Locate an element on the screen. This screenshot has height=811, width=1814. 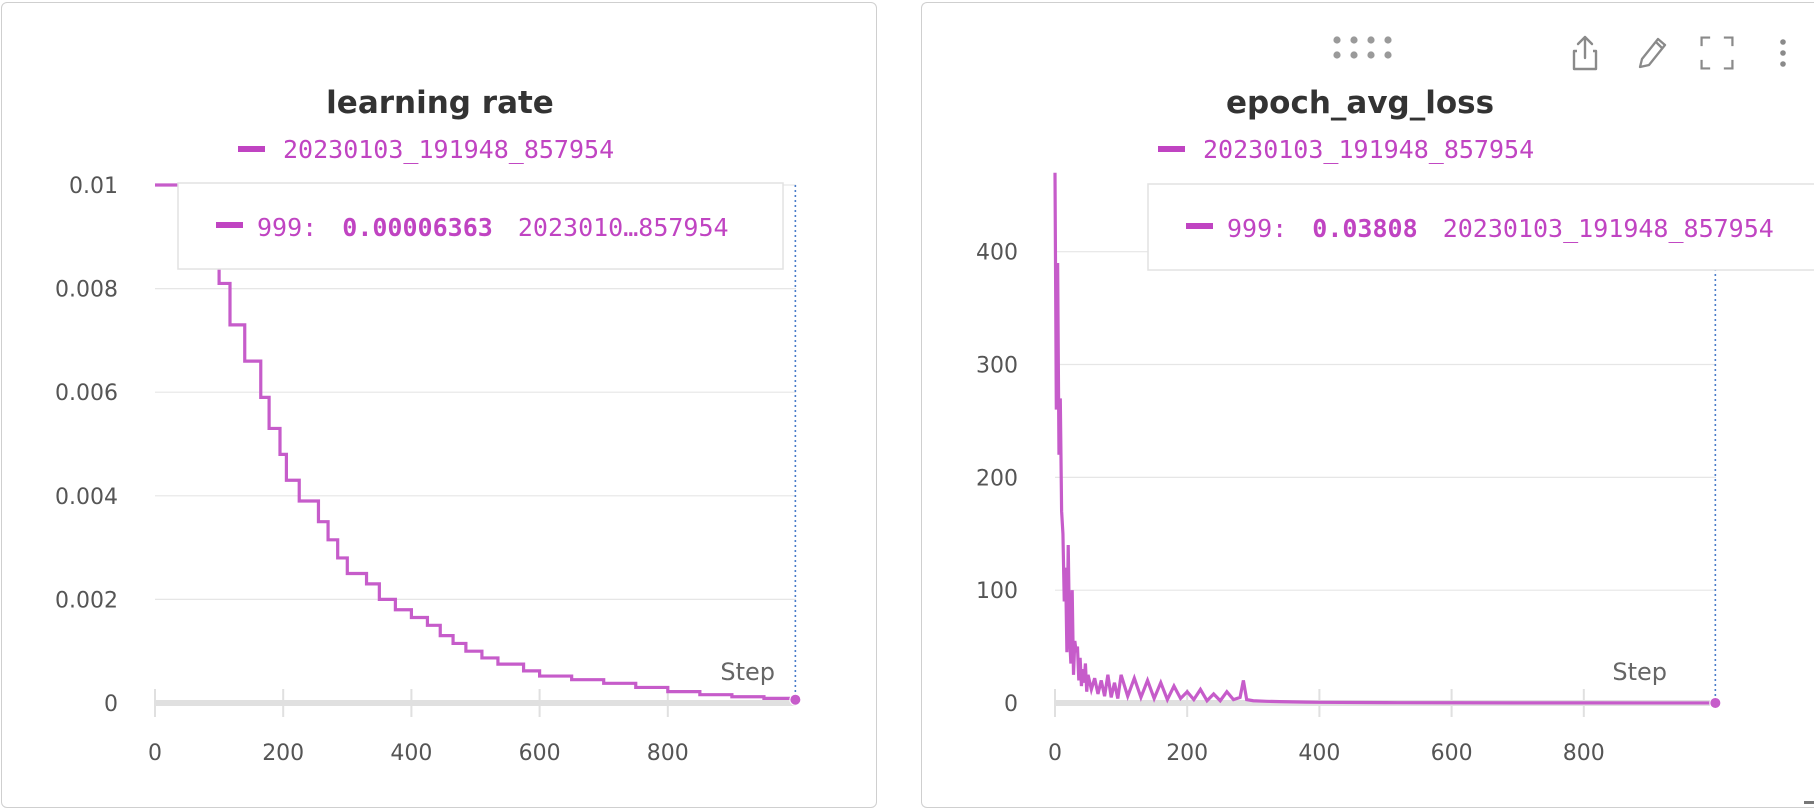
svg-text:999: 0.00006363: 999: 0.00006363 2023010…857954 is located at coordinates (493, 227).